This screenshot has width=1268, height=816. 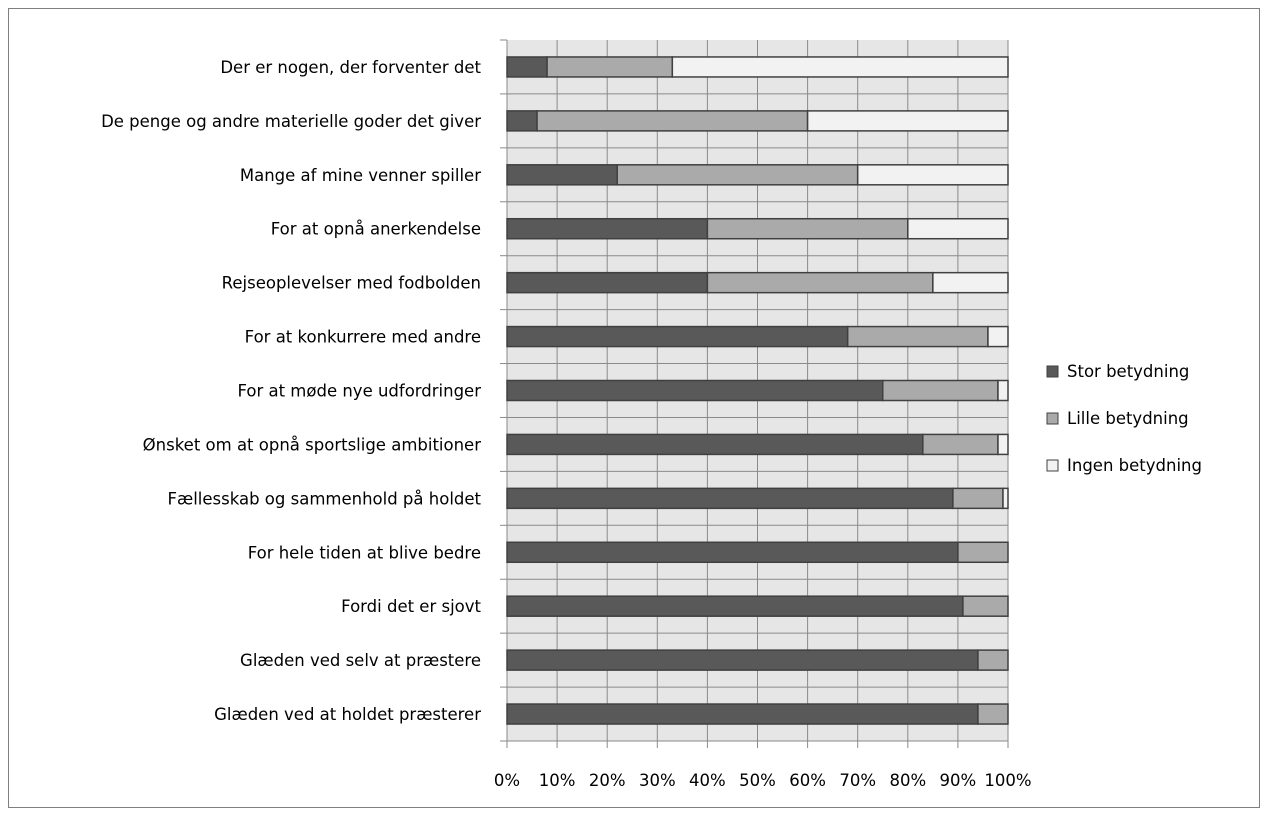 I want to click on x-tick-label: 60%, so click(x=807, y=780).